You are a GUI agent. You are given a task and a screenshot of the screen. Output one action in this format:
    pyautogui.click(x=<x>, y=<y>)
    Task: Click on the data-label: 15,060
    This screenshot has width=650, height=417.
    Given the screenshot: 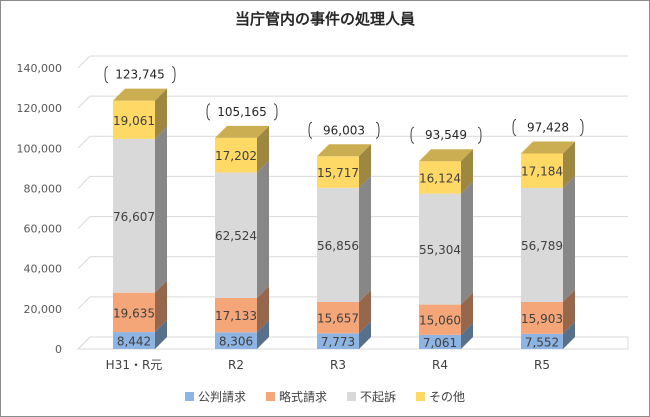 What is the action you would take?
    pyautogui.click(x=440, y=321)
    